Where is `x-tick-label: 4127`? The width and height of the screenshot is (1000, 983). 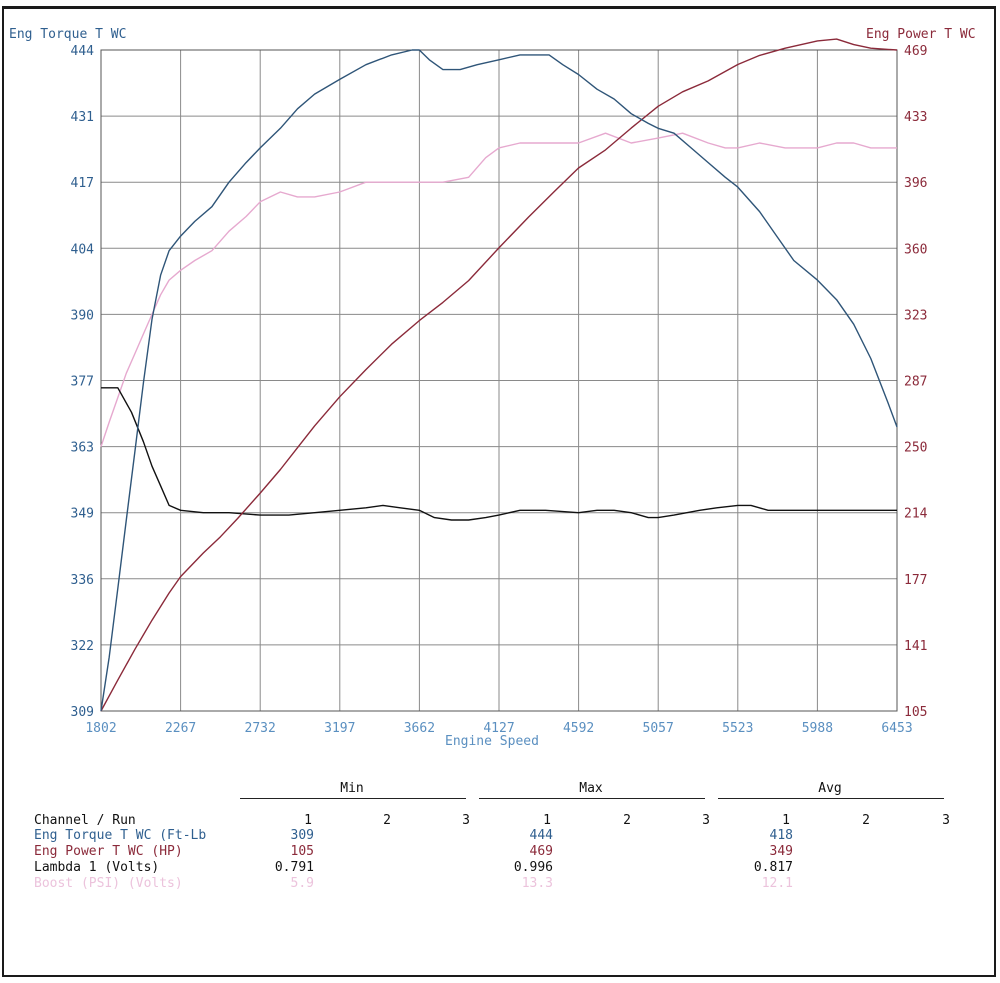 x-tick-label: 4127 is located at coordinates (498, 728).